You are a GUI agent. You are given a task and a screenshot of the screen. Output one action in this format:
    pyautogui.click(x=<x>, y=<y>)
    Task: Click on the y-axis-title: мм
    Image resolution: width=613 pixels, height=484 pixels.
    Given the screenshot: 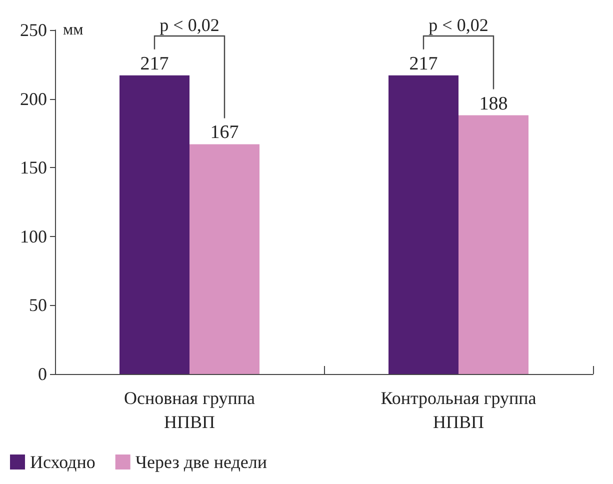 What is the action you would take?
    pyautogui.click(x=73, y=30)
    